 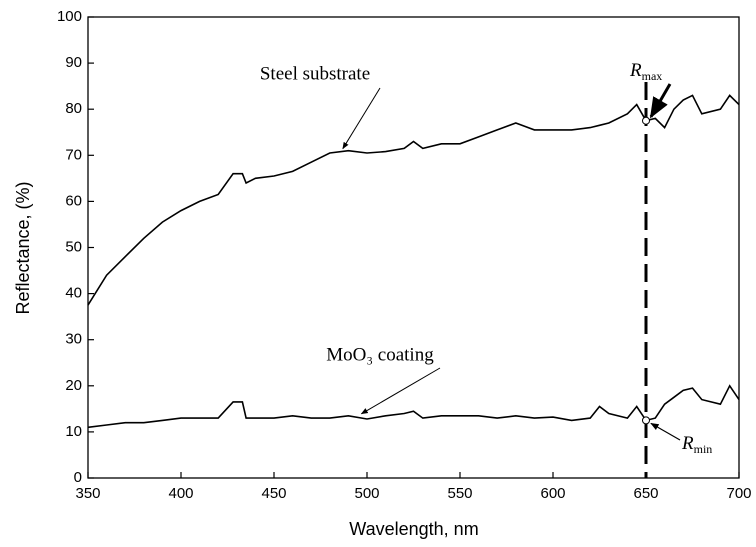 I want to click on y-tick-label: 80, so click(x=73, y=108).